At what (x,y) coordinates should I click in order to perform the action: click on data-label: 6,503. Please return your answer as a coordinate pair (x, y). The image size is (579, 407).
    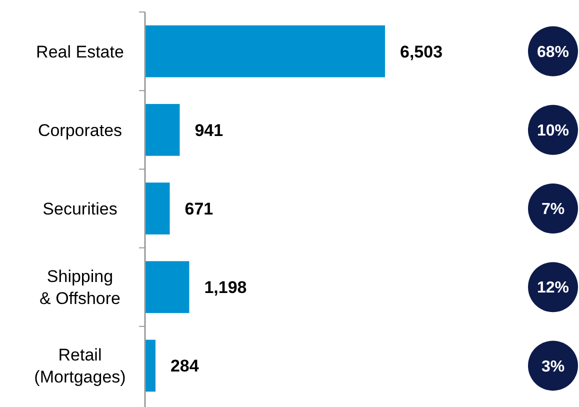
    Looking at the image, I should click on (421, 52).